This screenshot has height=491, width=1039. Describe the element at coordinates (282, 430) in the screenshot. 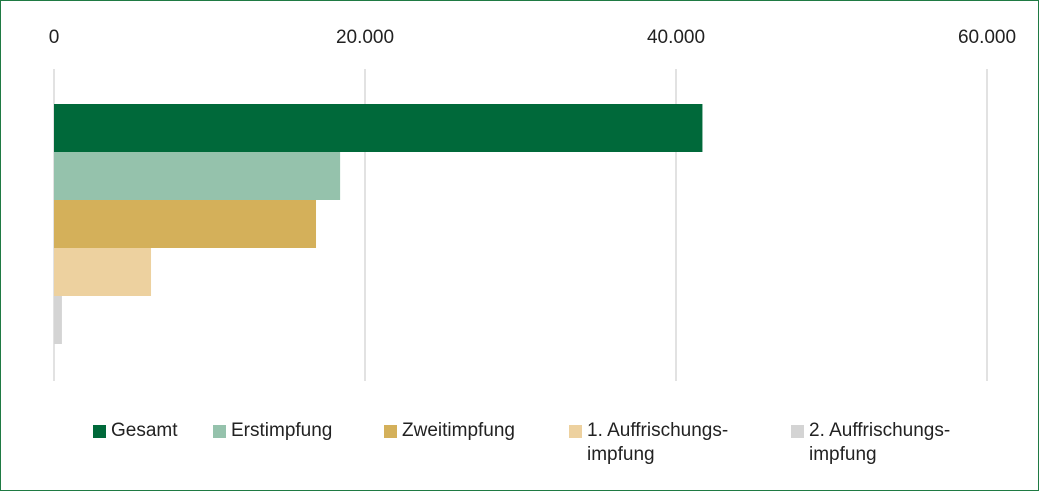

I see `legend-label: Erstimpfung` at that location.